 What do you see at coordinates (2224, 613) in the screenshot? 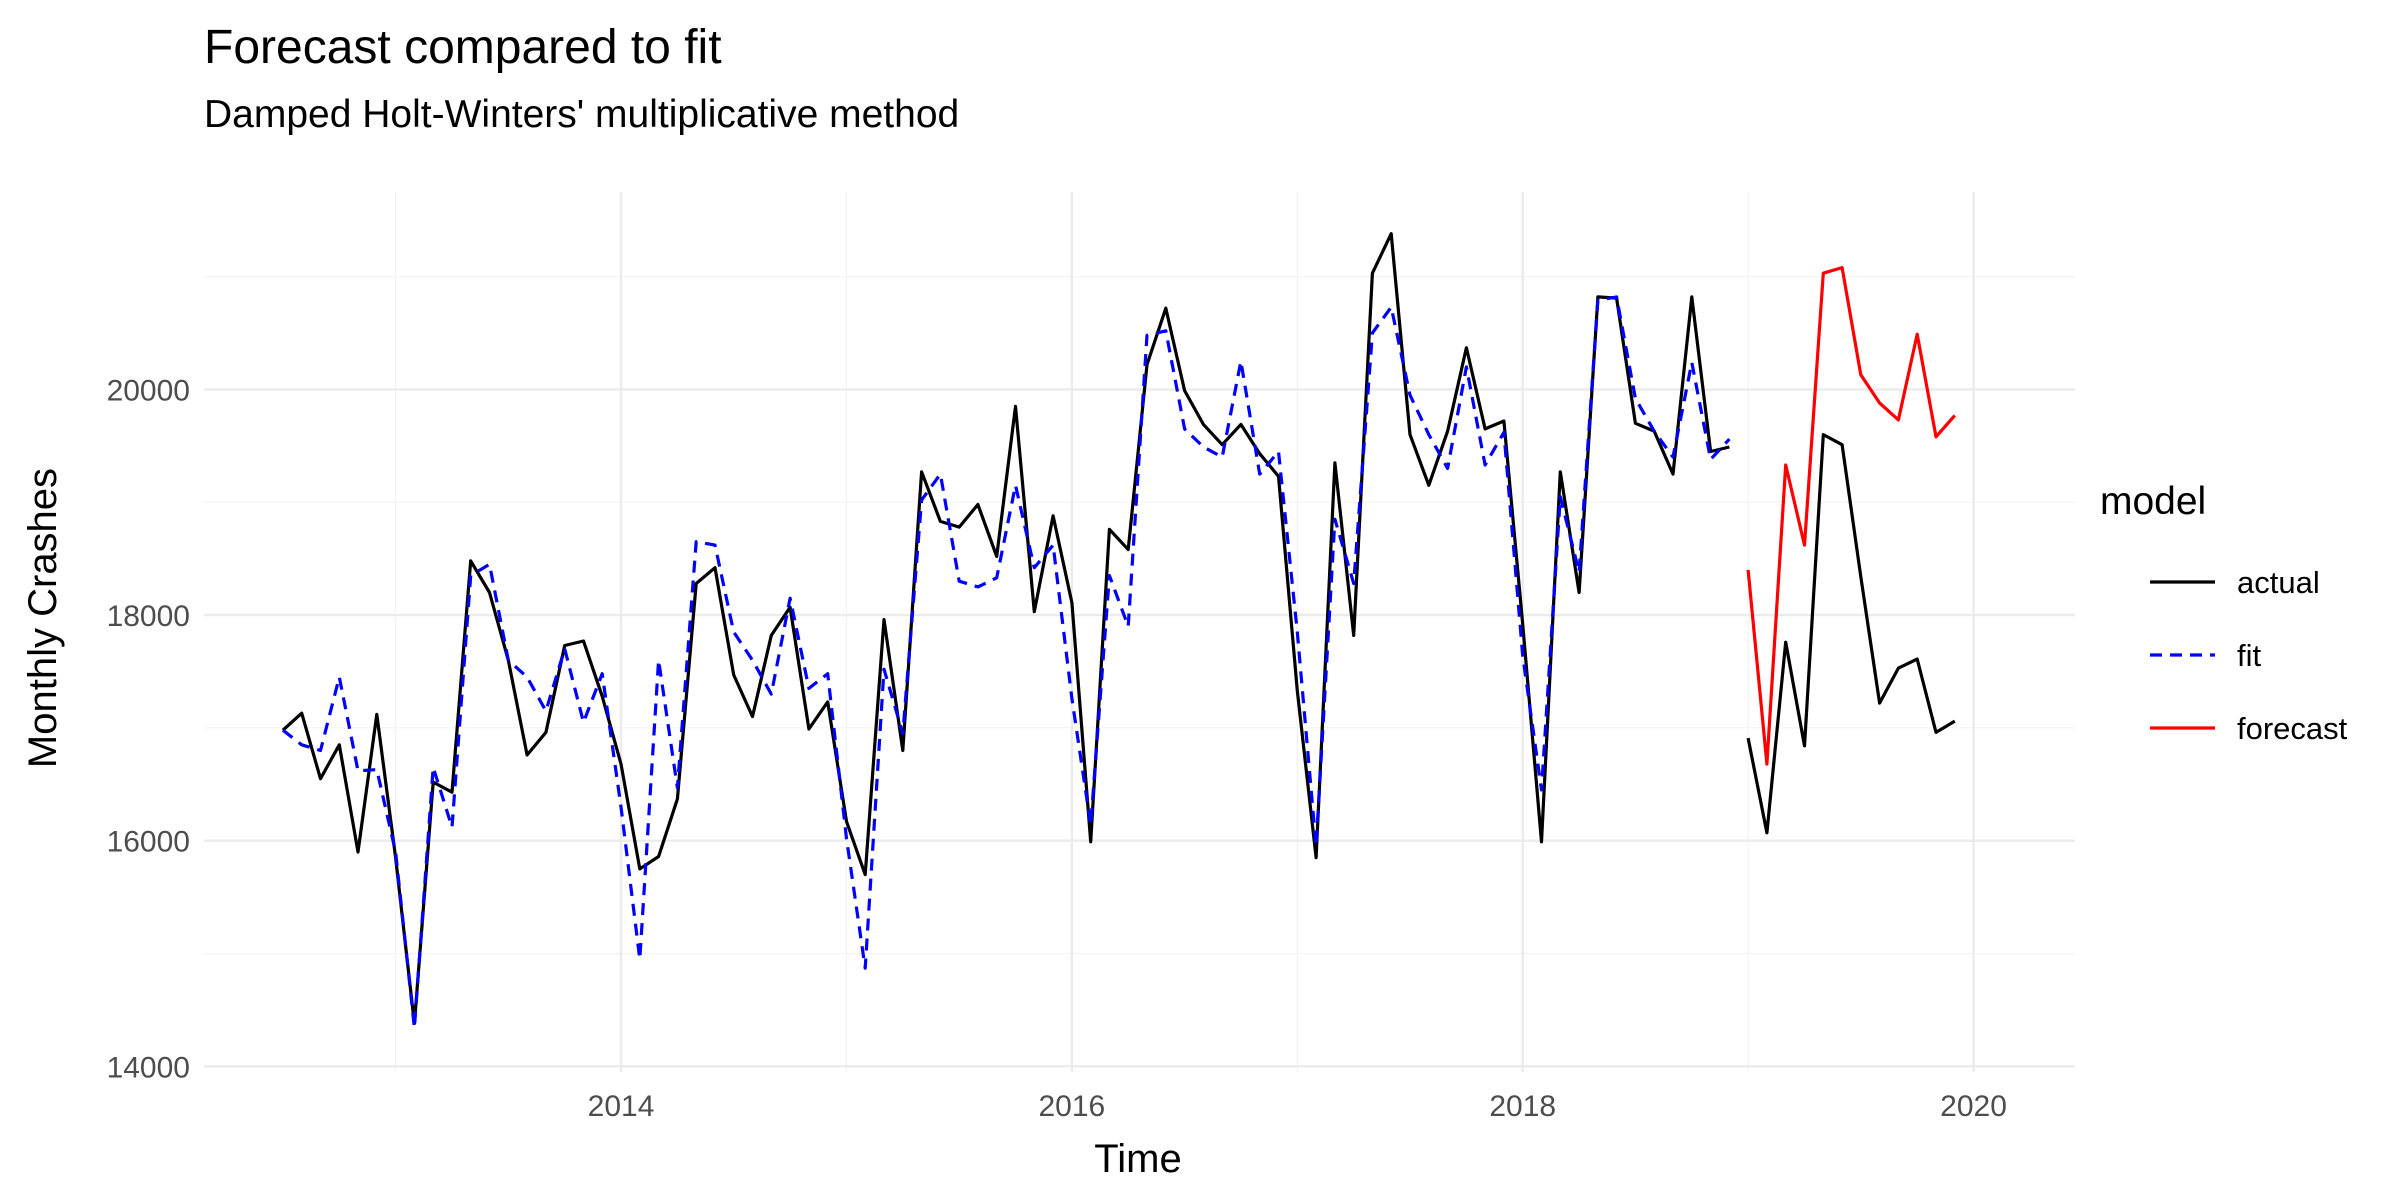
I see `legend: model actual fit forecast` at bounding box center [2224, 613].